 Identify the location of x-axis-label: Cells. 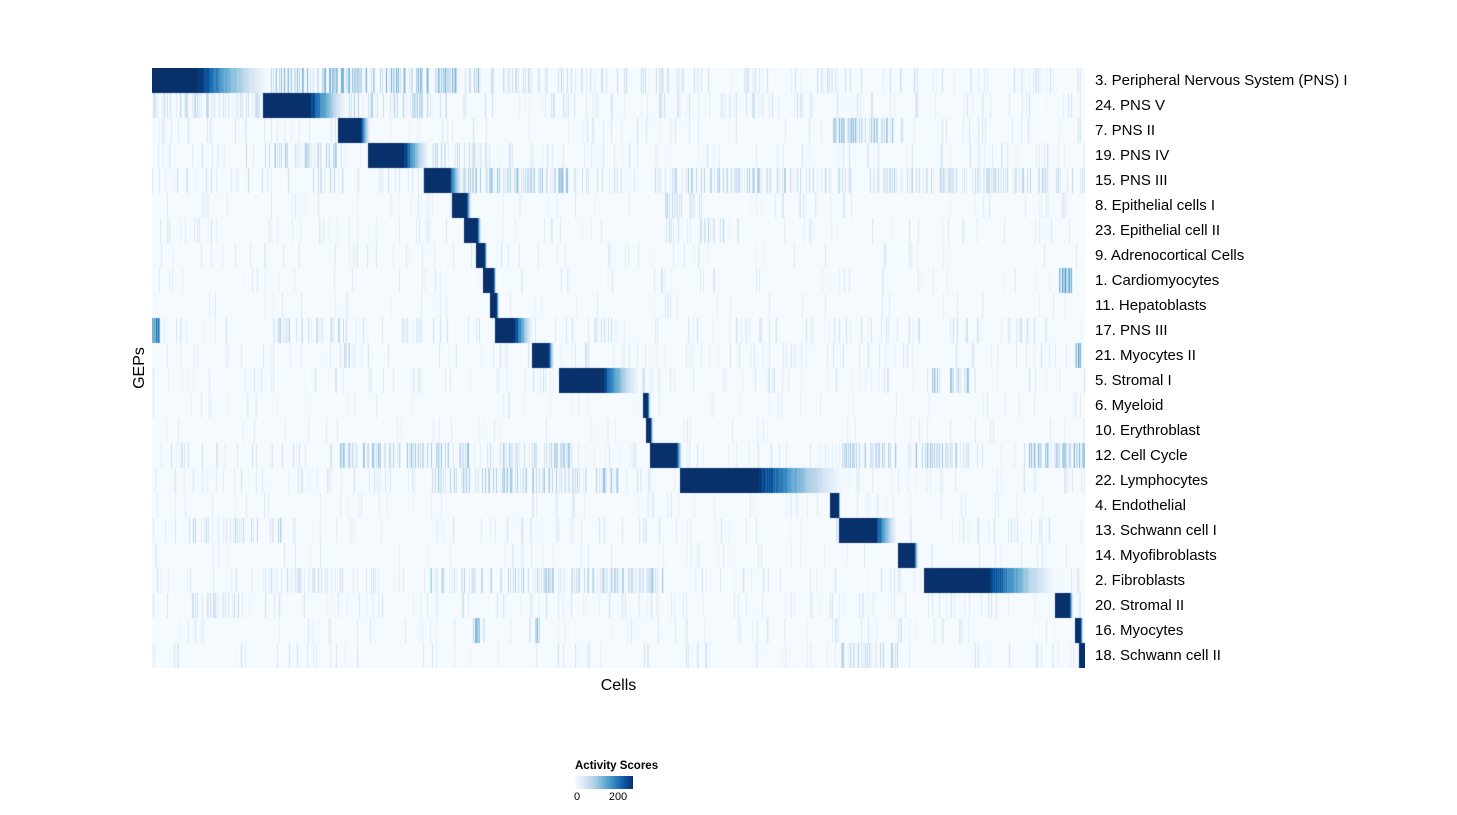
(618, 685).